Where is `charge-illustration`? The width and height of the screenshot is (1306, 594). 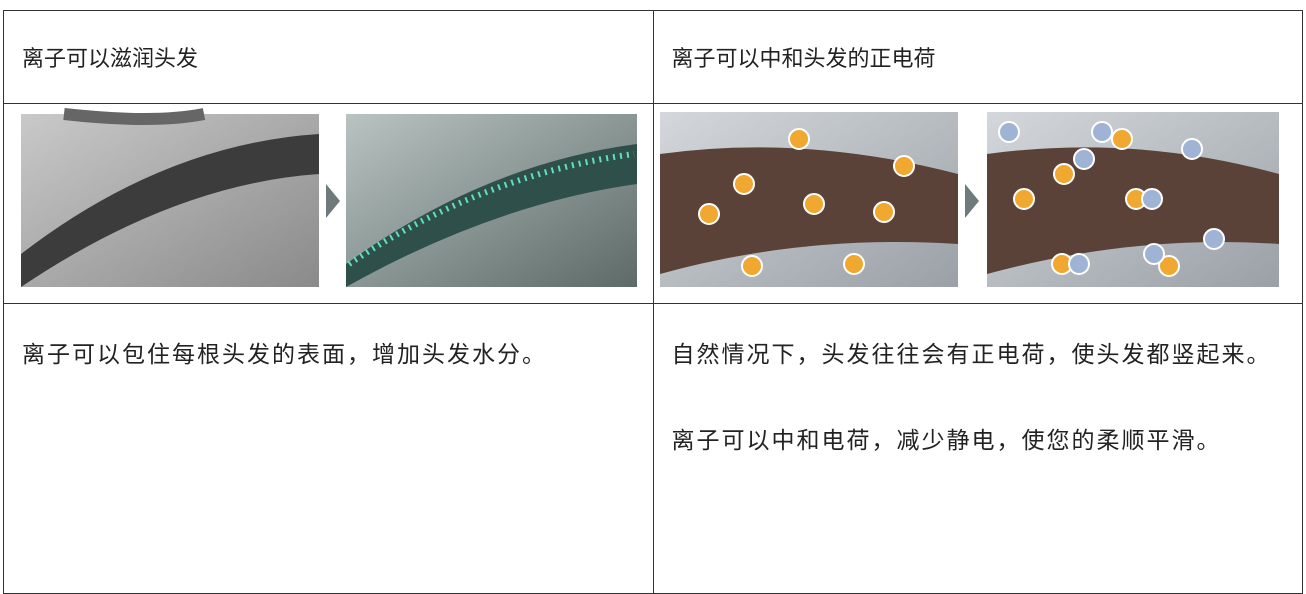 charge-illustration is located at coordinates (969, 199).